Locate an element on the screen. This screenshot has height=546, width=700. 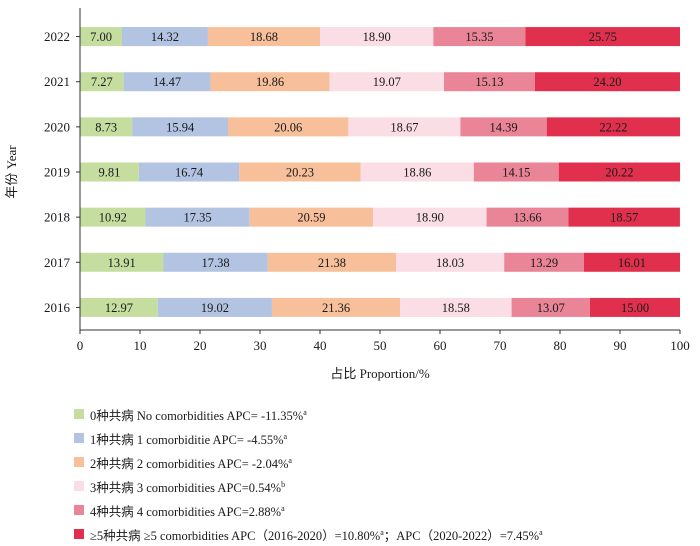
data-label: 13.66 is located at coordinates (527, 218).